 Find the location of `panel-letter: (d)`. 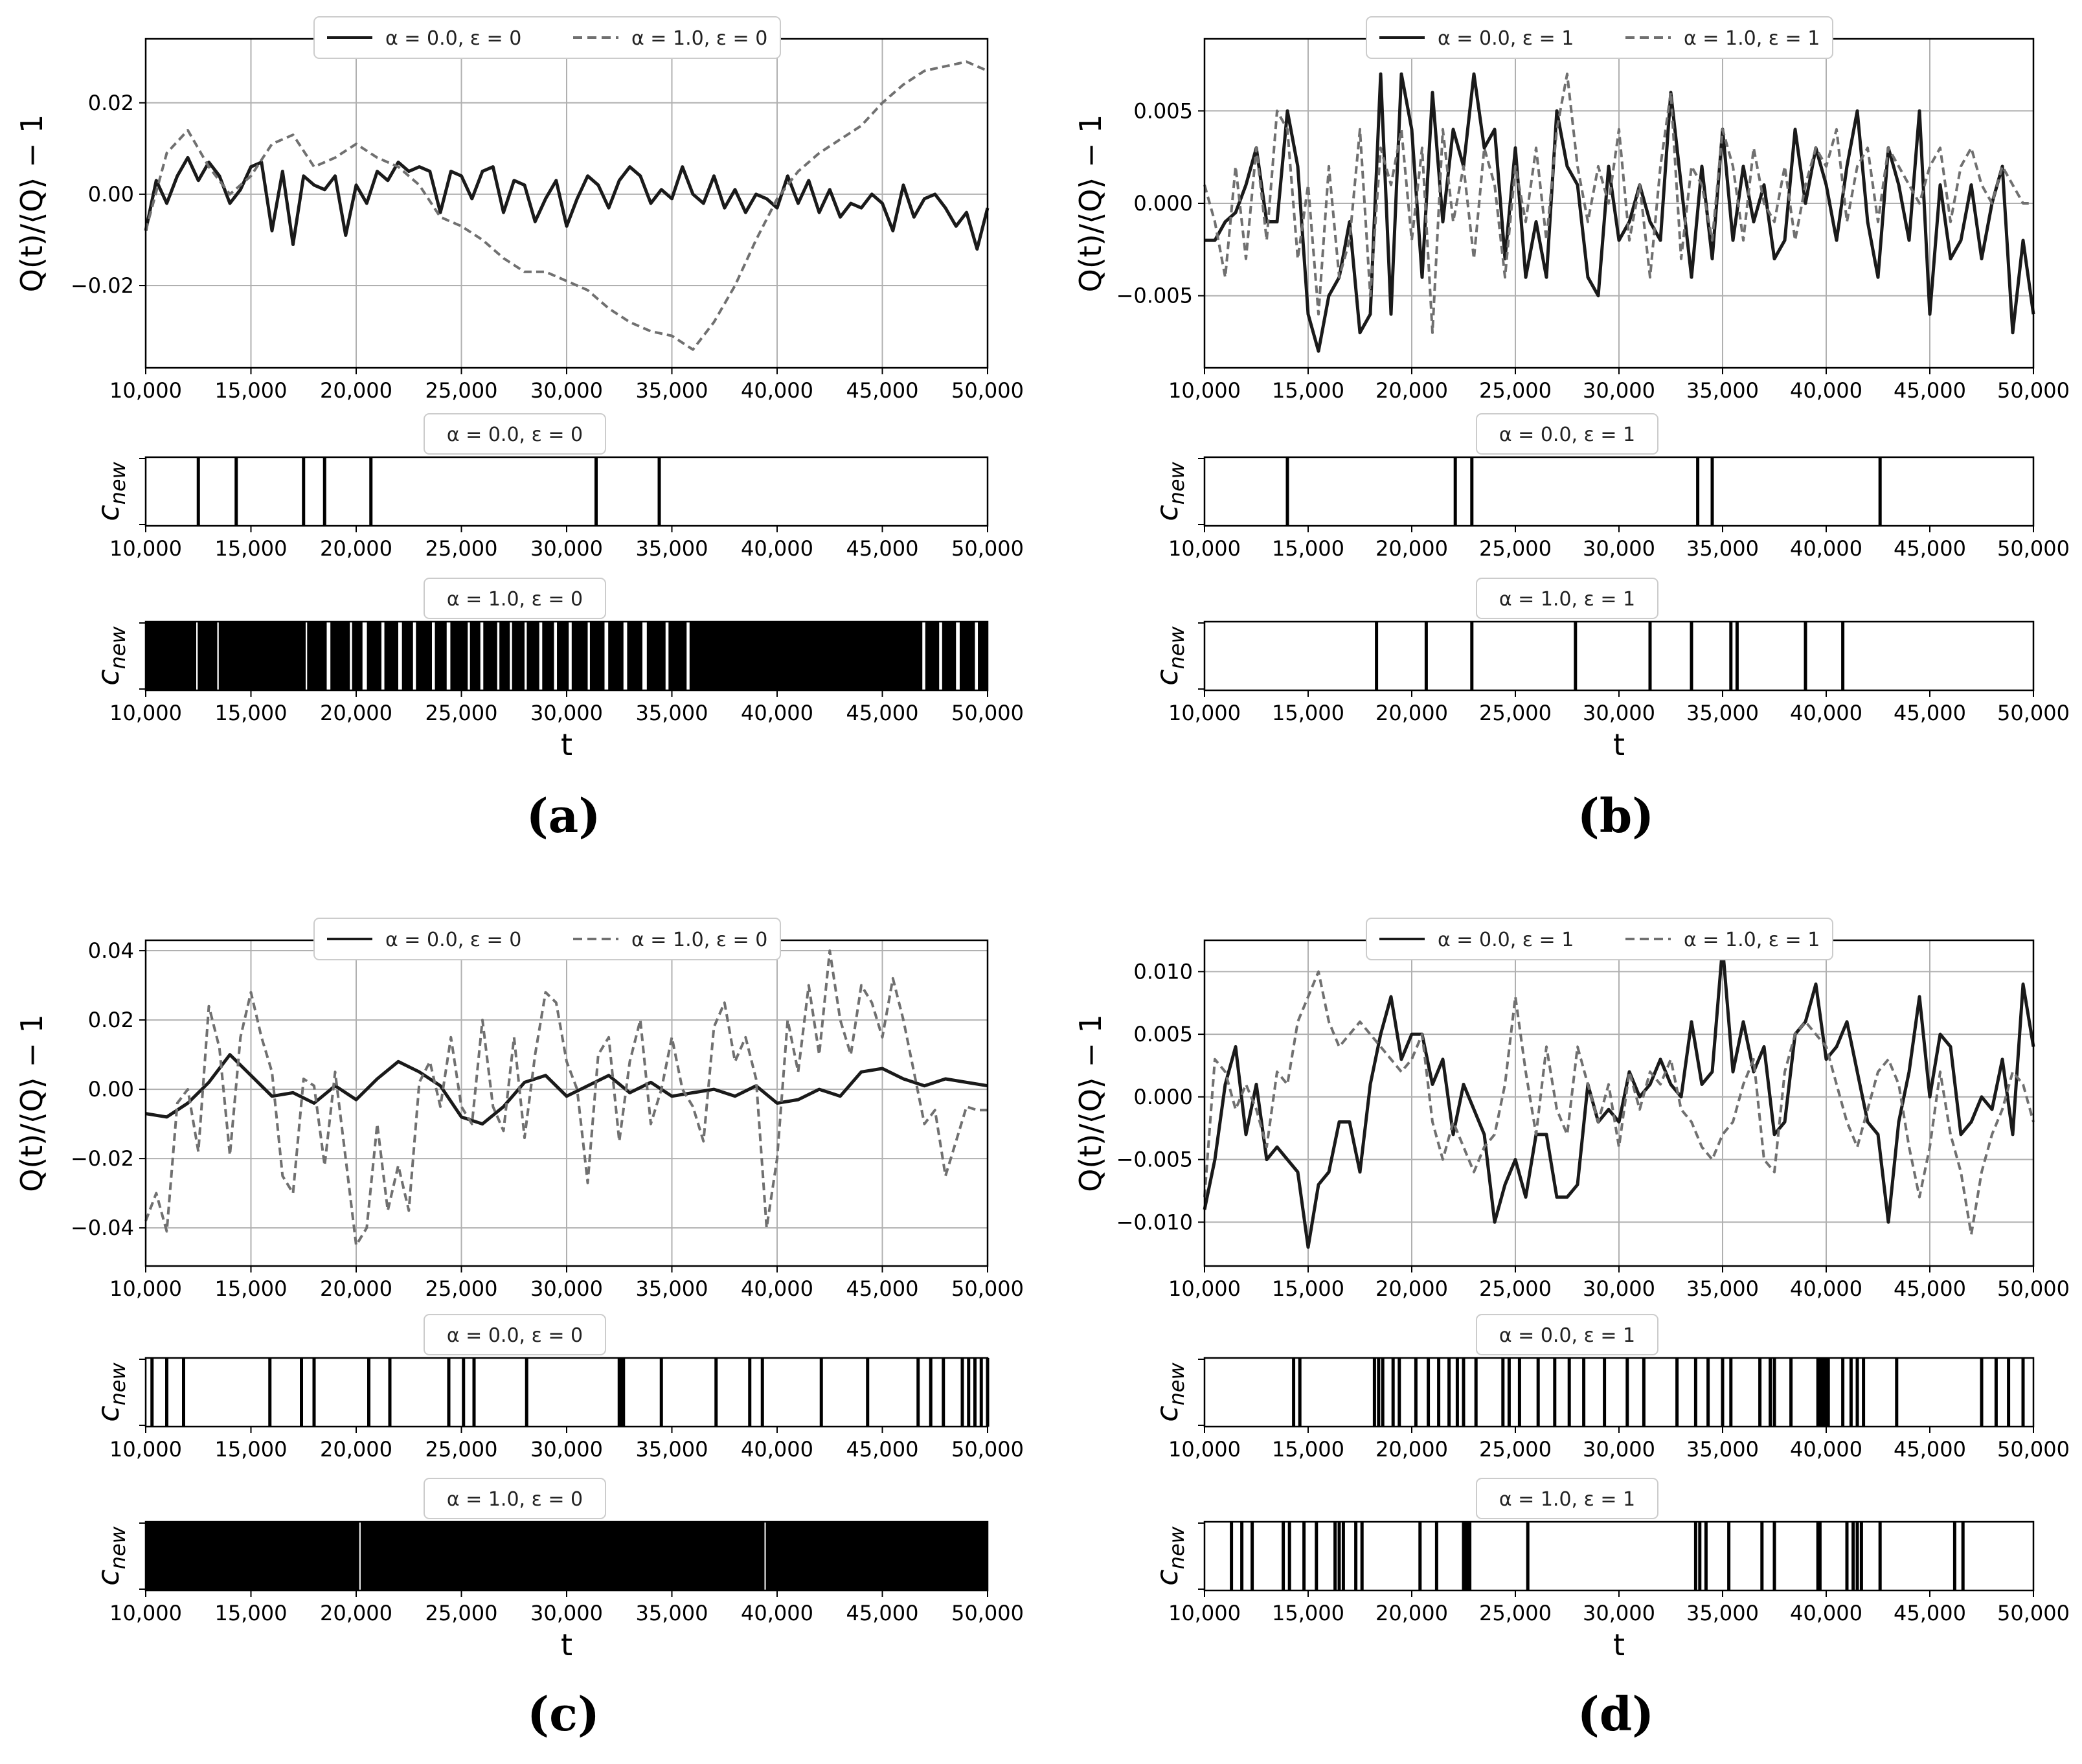

panel-letter: (d) is located at coordinates (1616, 1713).